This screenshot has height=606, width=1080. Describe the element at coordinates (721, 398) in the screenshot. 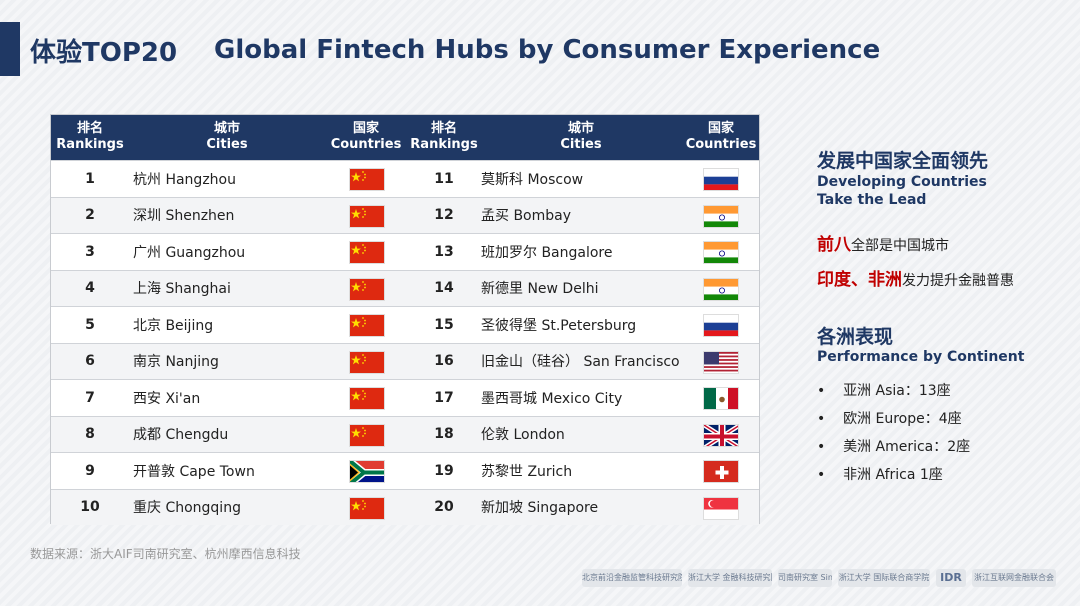

I see `mexico-flag-icon` at that location.